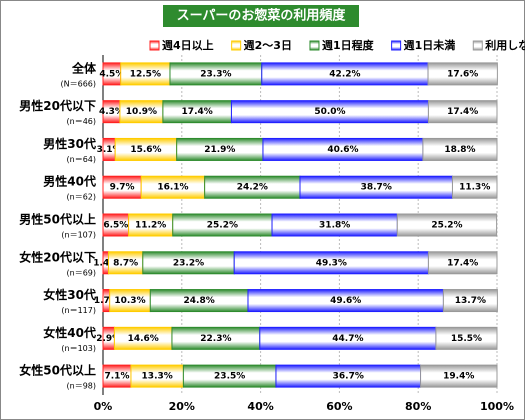 This screenshot has width=525, height=420. What do you see at coordinates (117, 377) in the screenshot?
I see `value-label: 7.1%` at bounding box center [117, 377].